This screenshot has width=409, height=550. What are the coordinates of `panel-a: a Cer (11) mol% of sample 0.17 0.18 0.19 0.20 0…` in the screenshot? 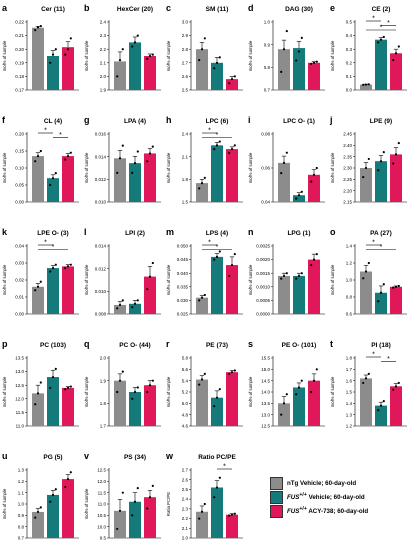 It's located at (40, 48).